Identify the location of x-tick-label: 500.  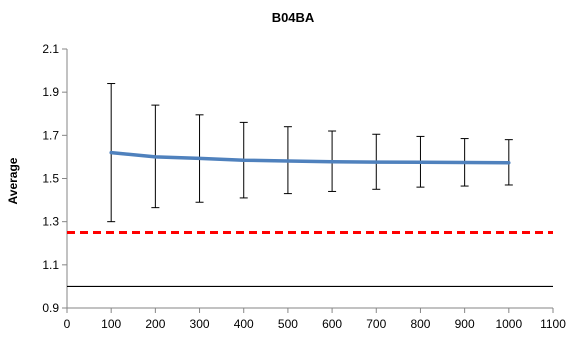
(288, 324).